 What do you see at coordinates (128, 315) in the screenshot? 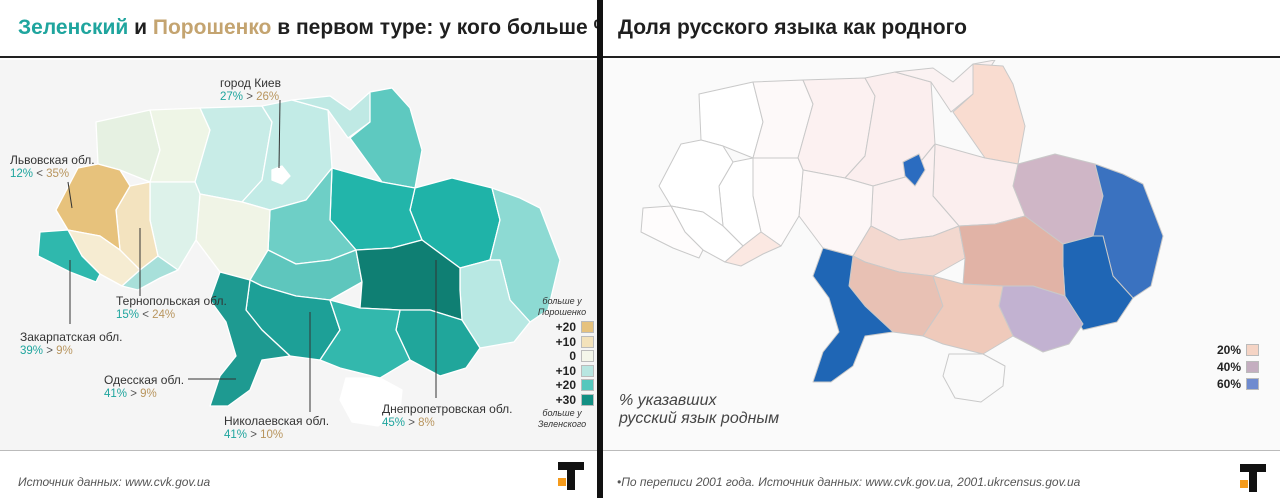
I see `label-ternopil-v1: 15%` at bounding box center [128, 315].